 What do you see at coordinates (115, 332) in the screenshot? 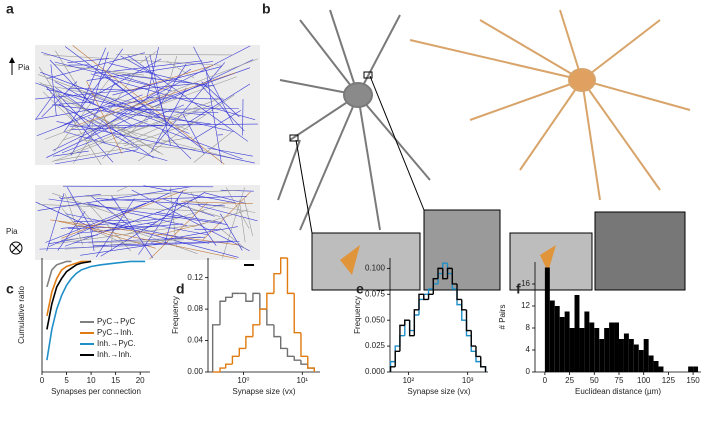
I see `legend-label: PyC→Inh.` at bounding box center [115, 332].